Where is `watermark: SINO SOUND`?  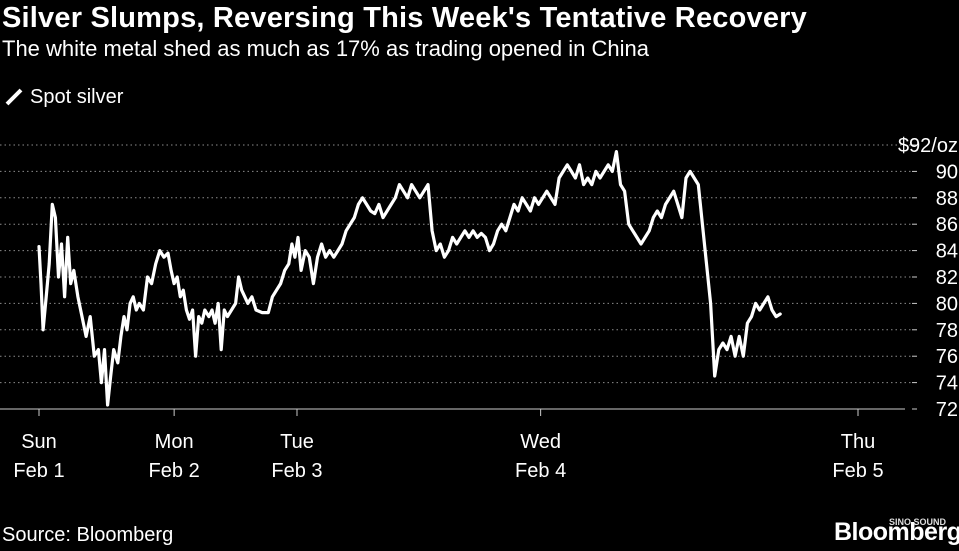
watermark: SINO SOUND is located at coordinates (918, 522).